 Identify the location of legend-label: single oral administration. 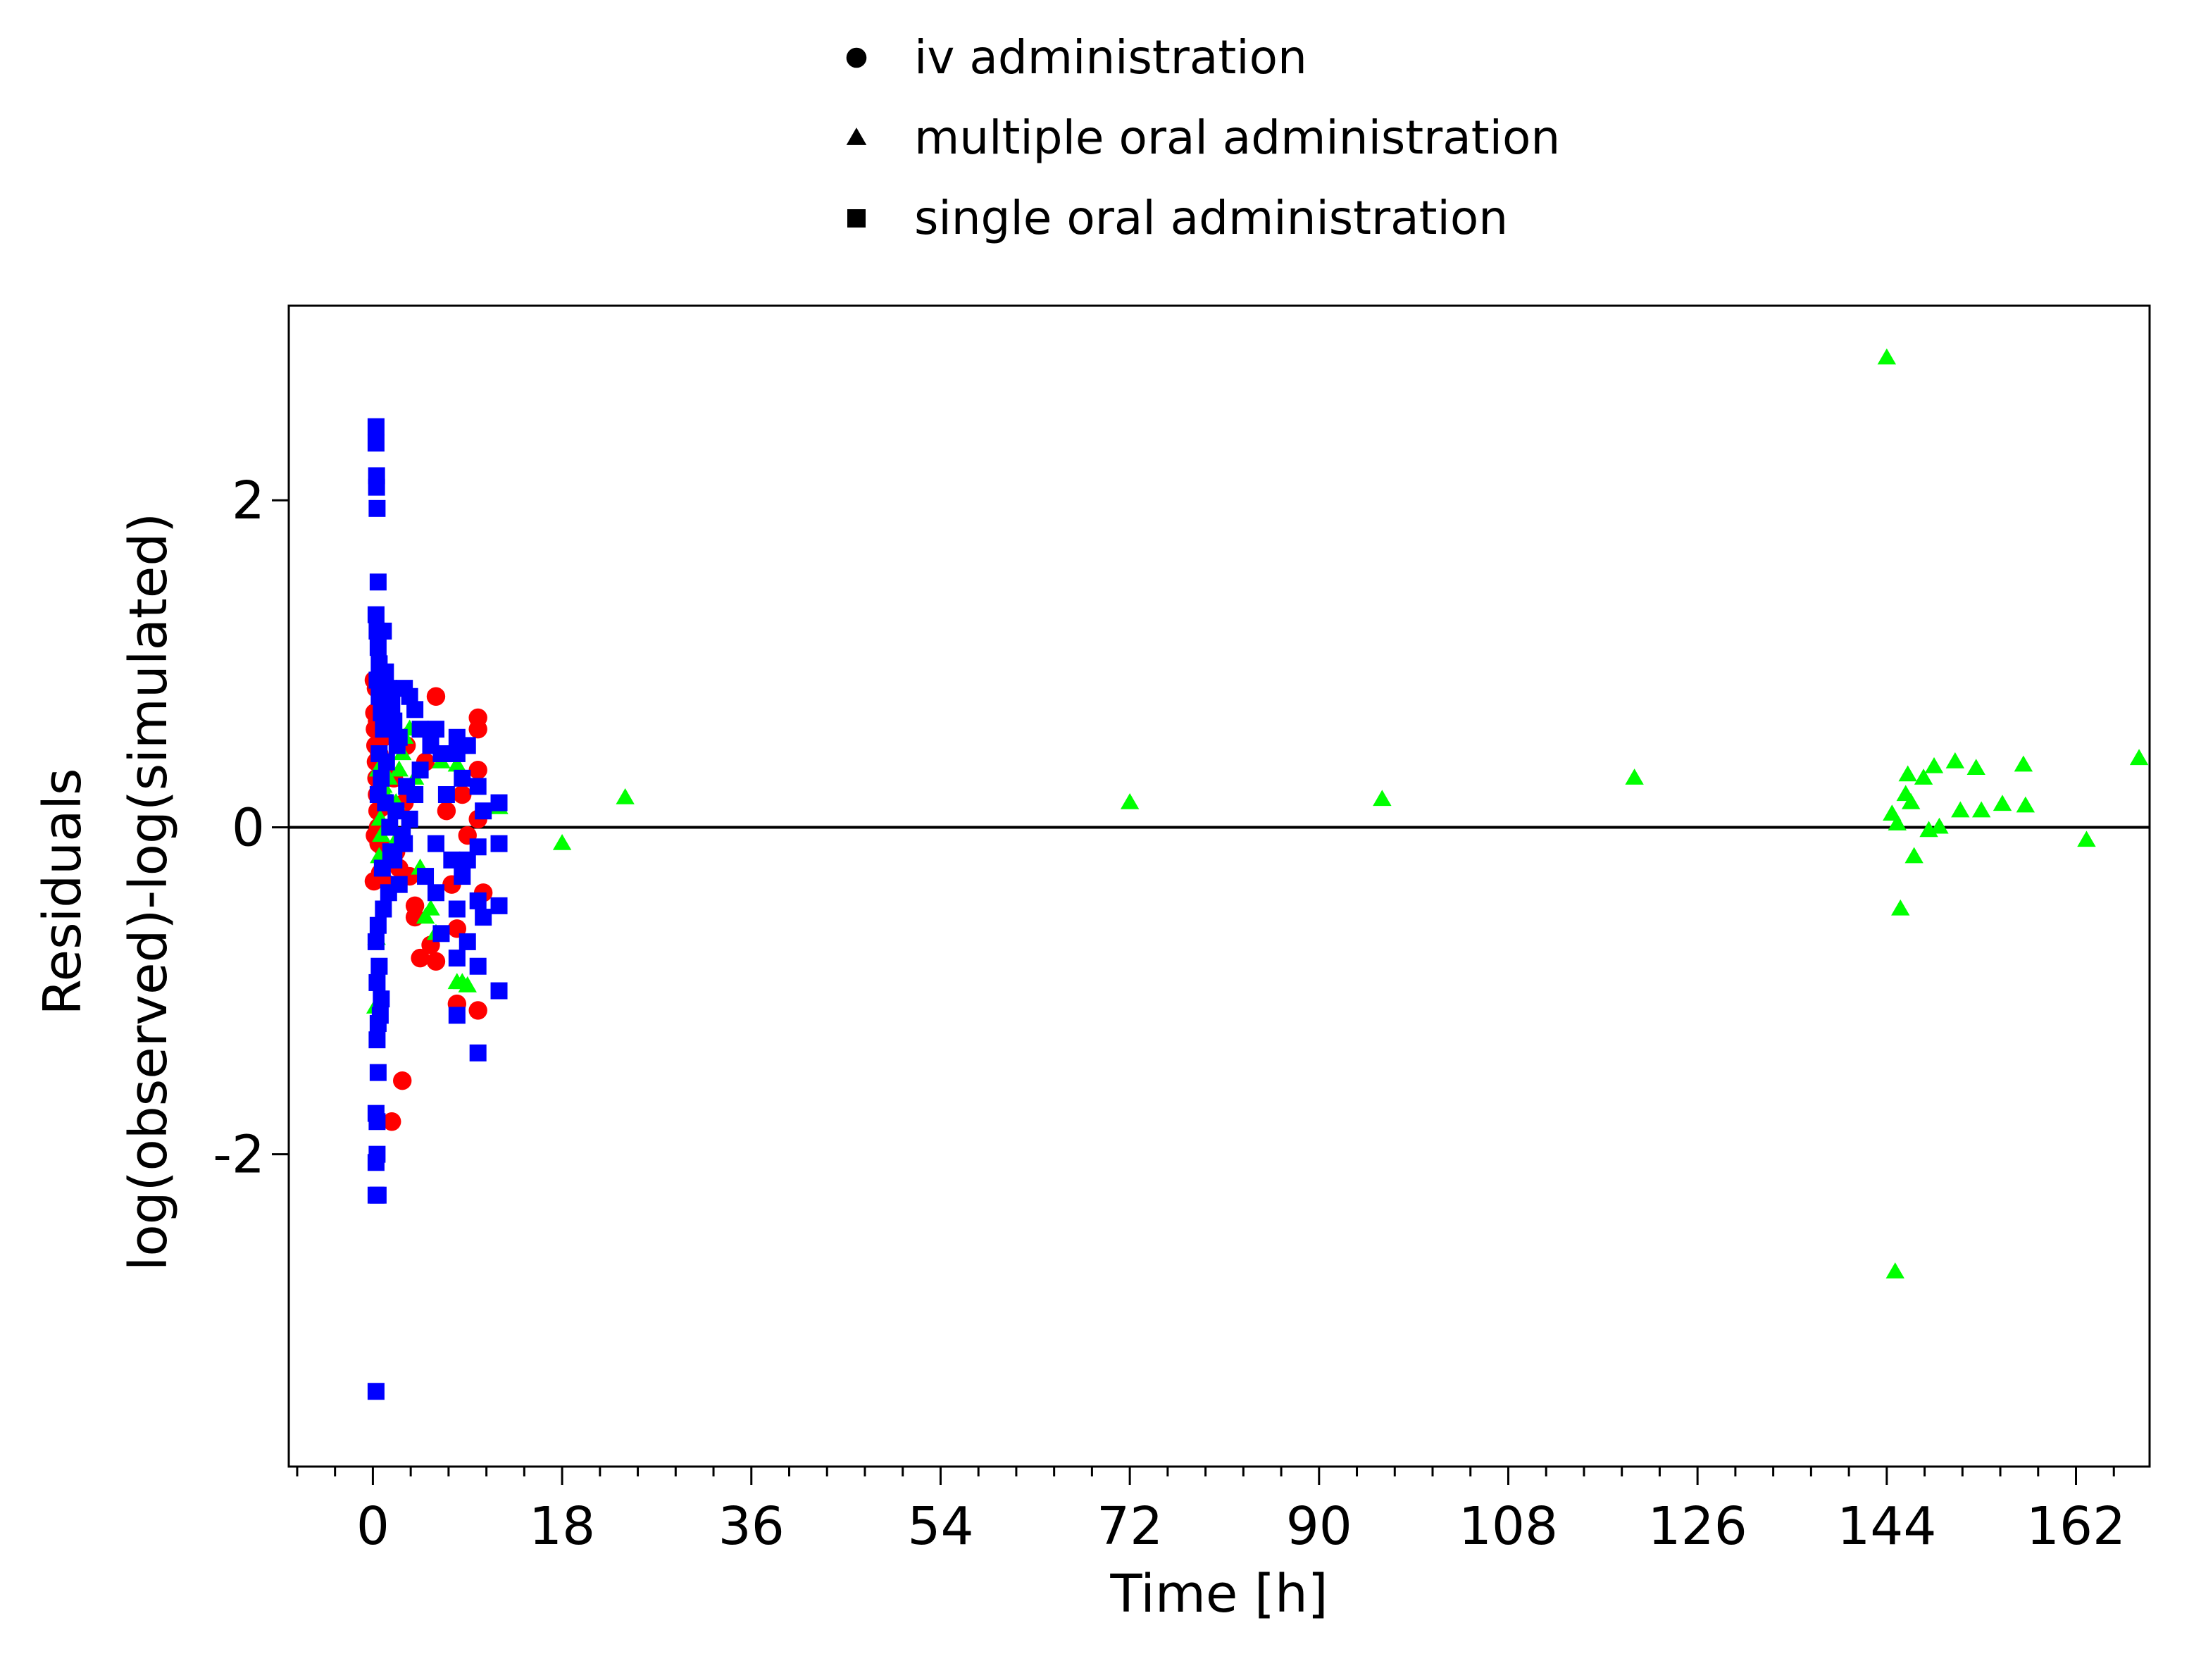
(1211, 218).